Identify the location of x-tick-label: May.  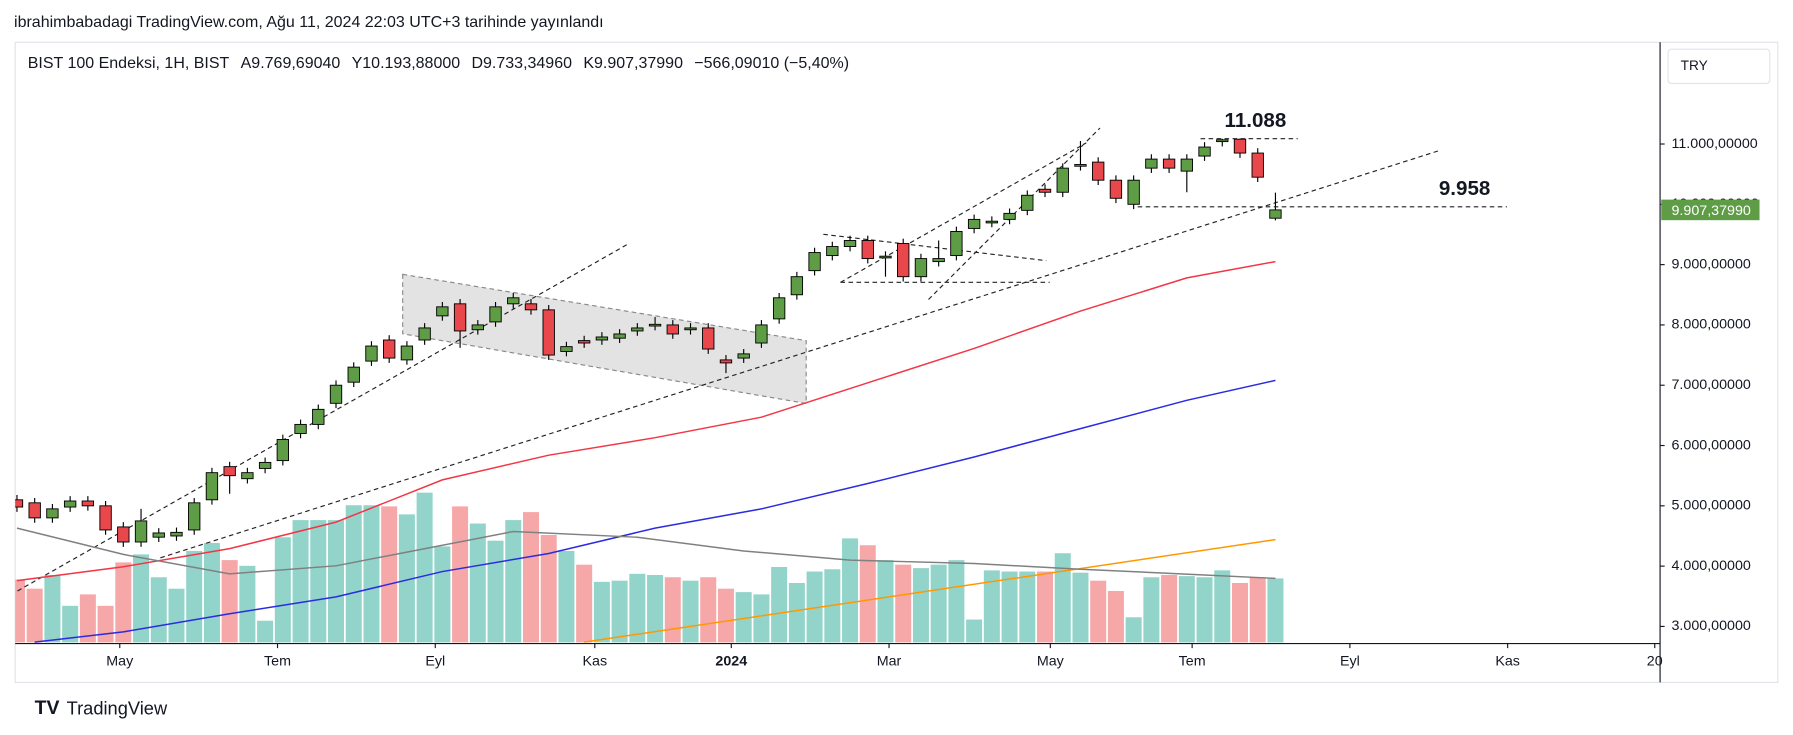
(1051, 662).